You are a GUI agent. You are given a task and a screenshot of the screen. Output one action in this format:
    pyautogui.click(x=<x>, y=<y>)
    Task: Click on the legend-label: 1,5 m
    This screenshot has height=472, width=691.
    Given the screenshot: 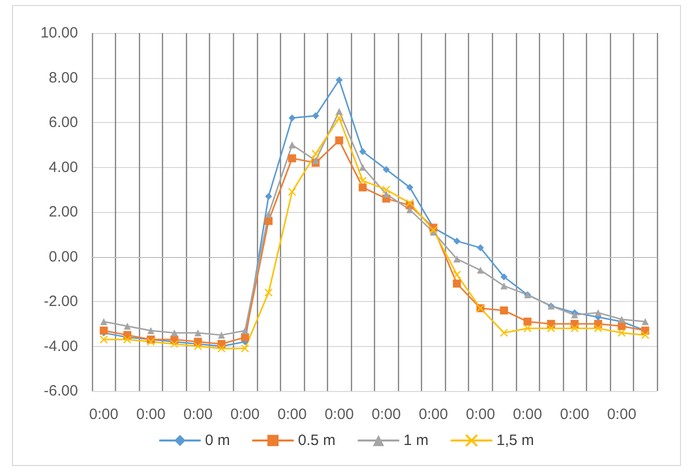 What is the action you would take?
    pyautogui.click(x=515, y=440)
    